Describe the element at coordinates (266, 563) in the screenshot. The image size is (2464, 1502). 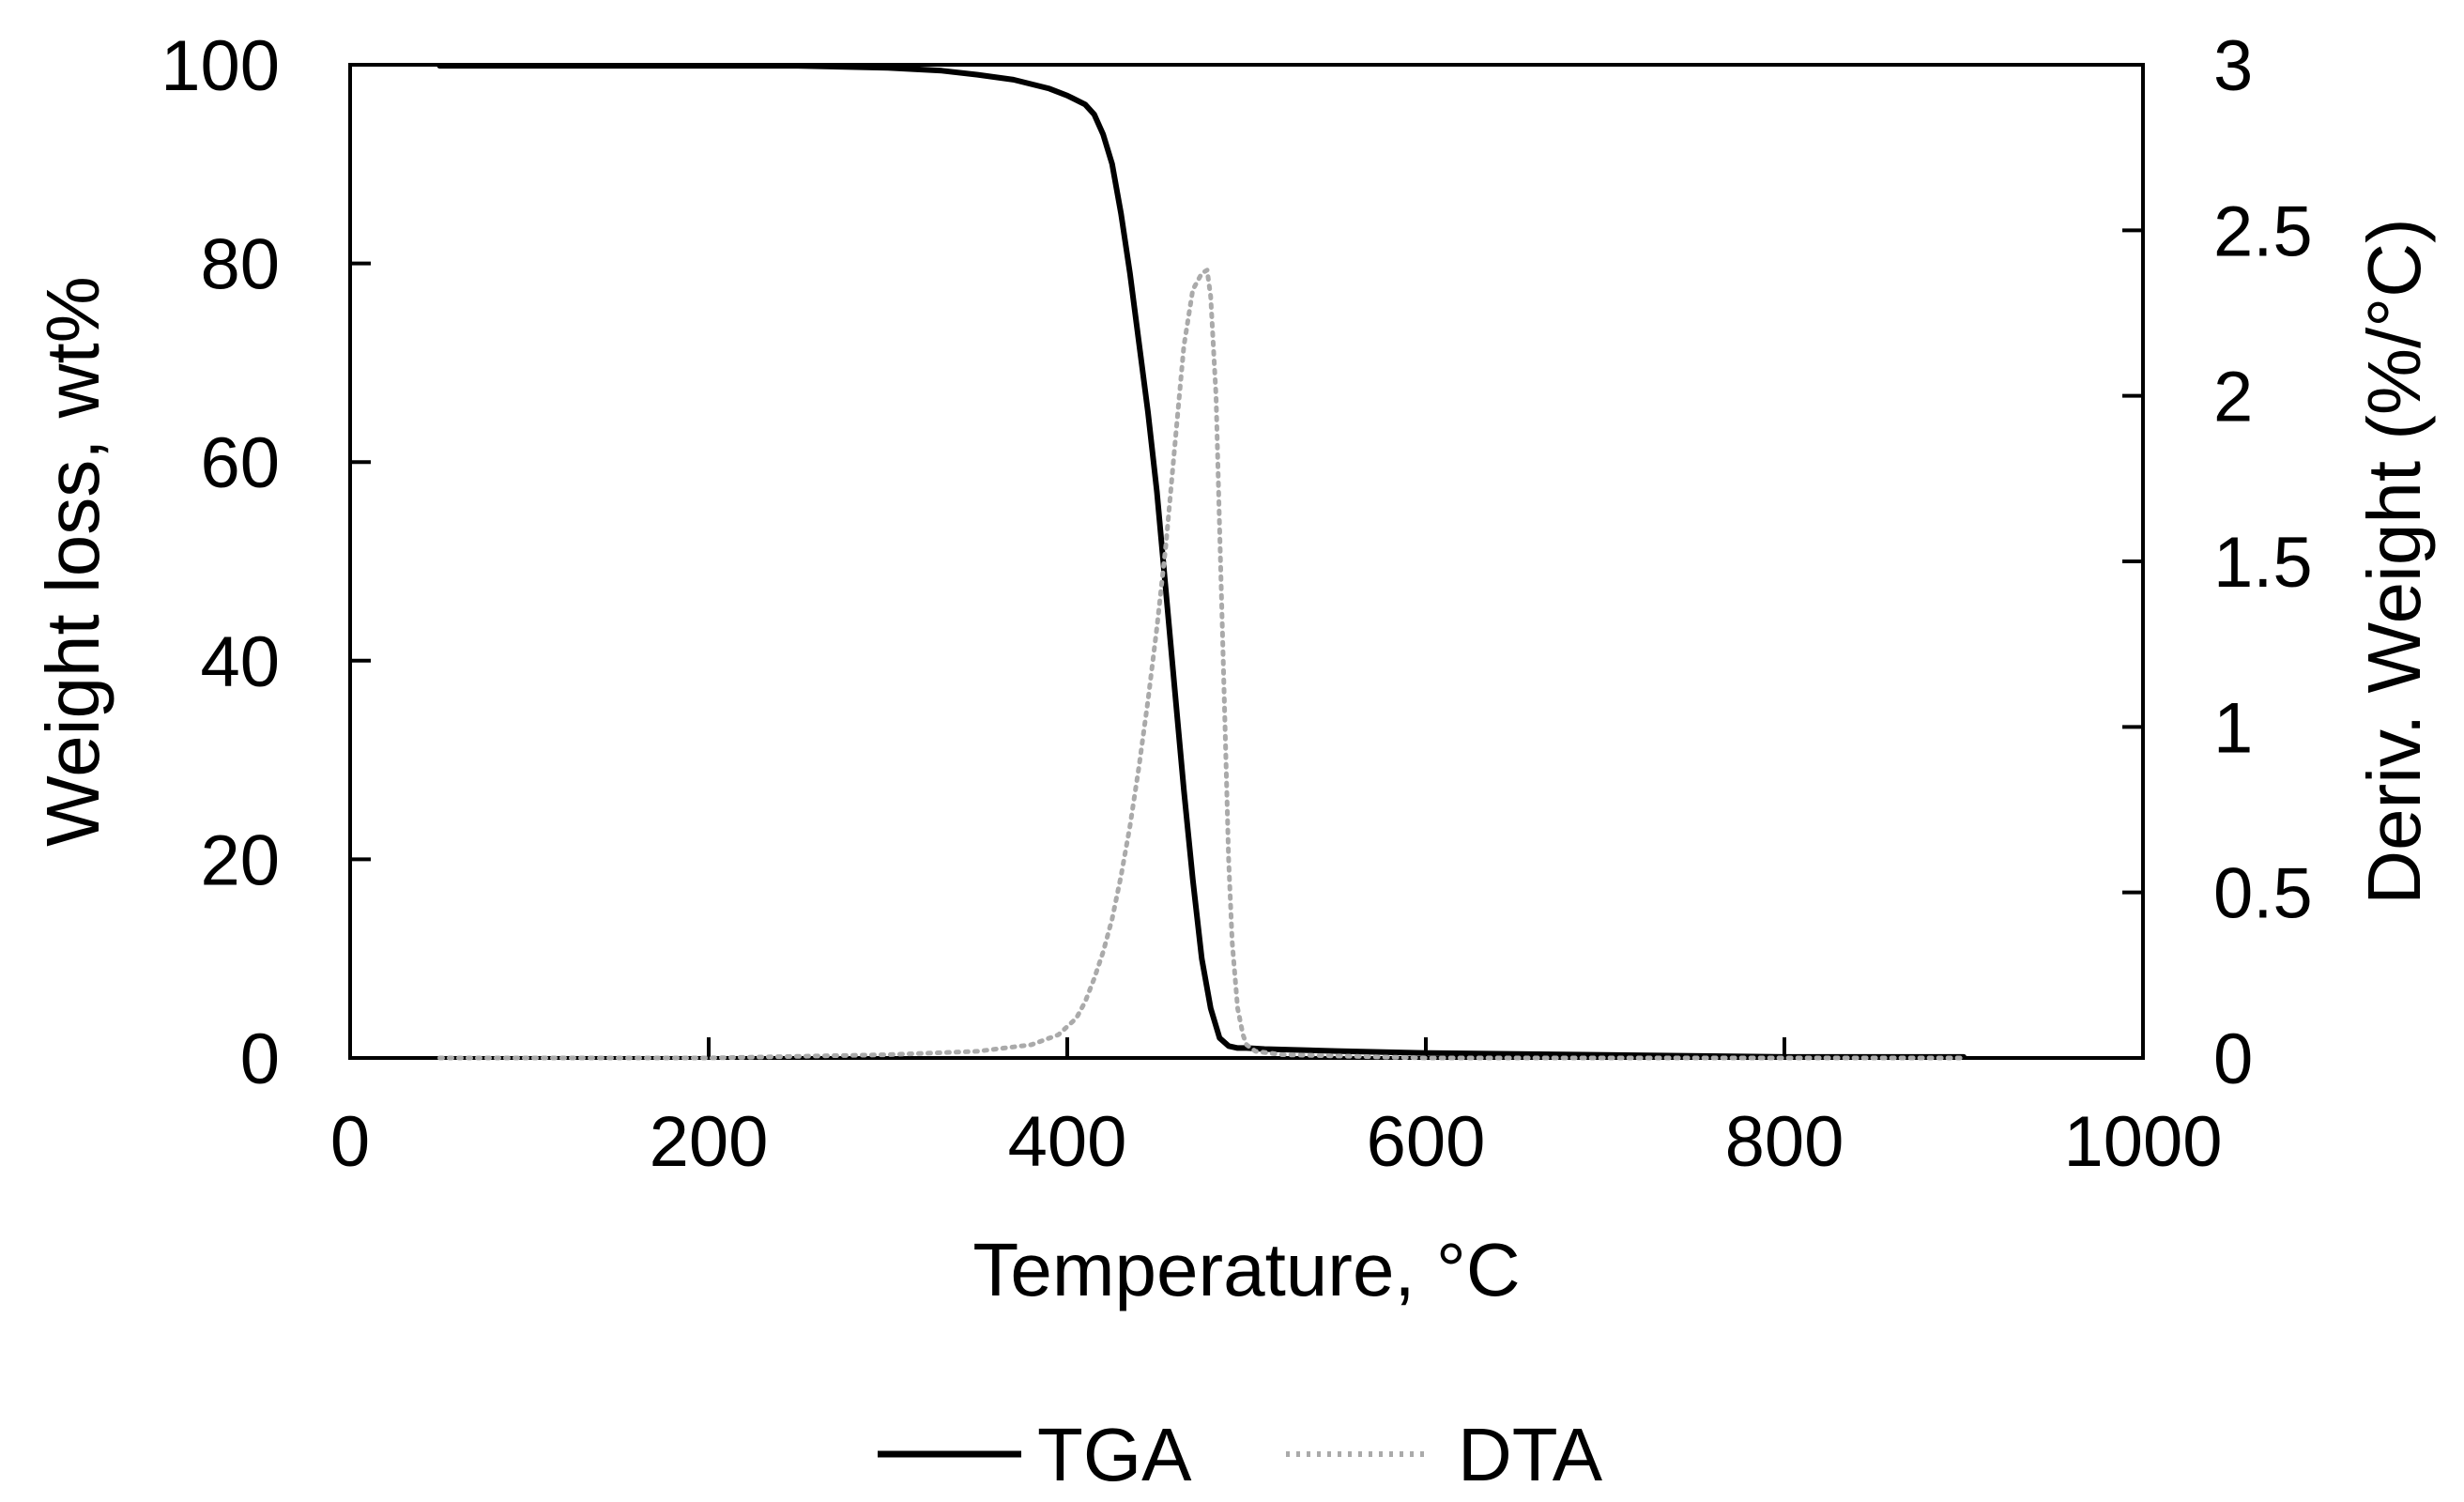
I see `y-left-ticks: 0 20 40 60 80 100` at that location.